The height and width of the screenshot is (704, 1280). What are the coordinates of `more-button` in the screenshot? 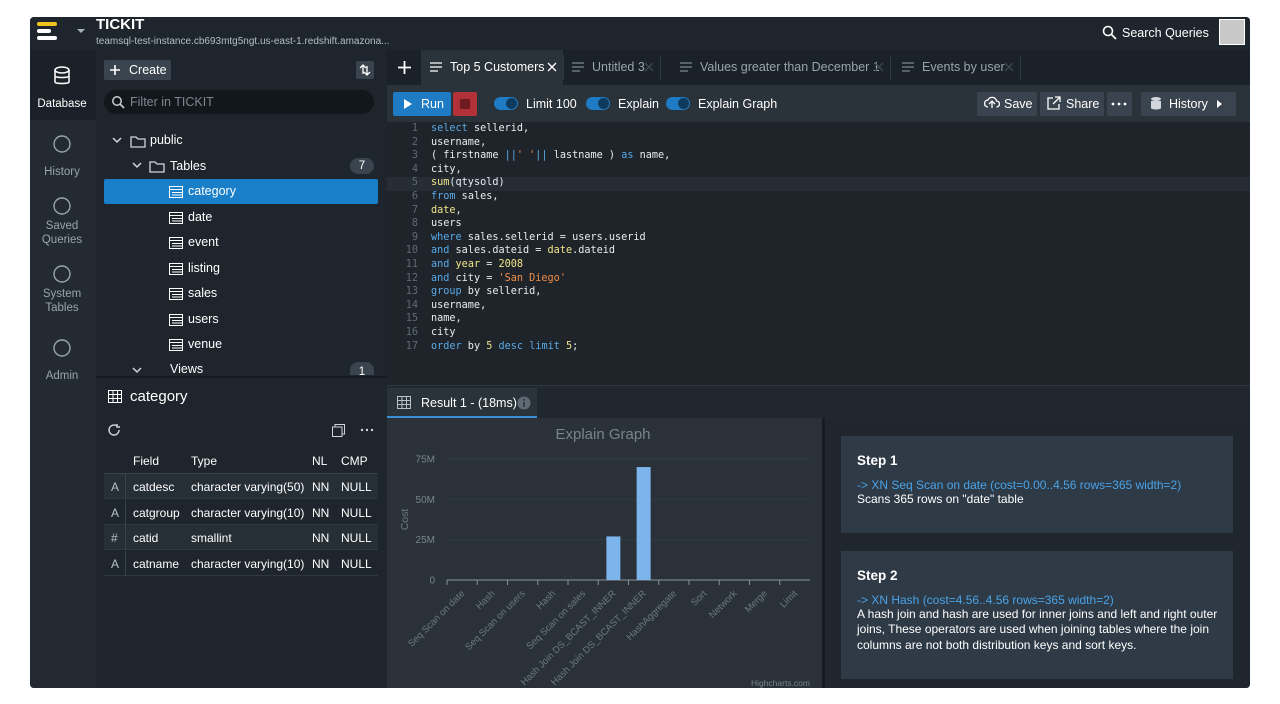 It's located at (367, 430).